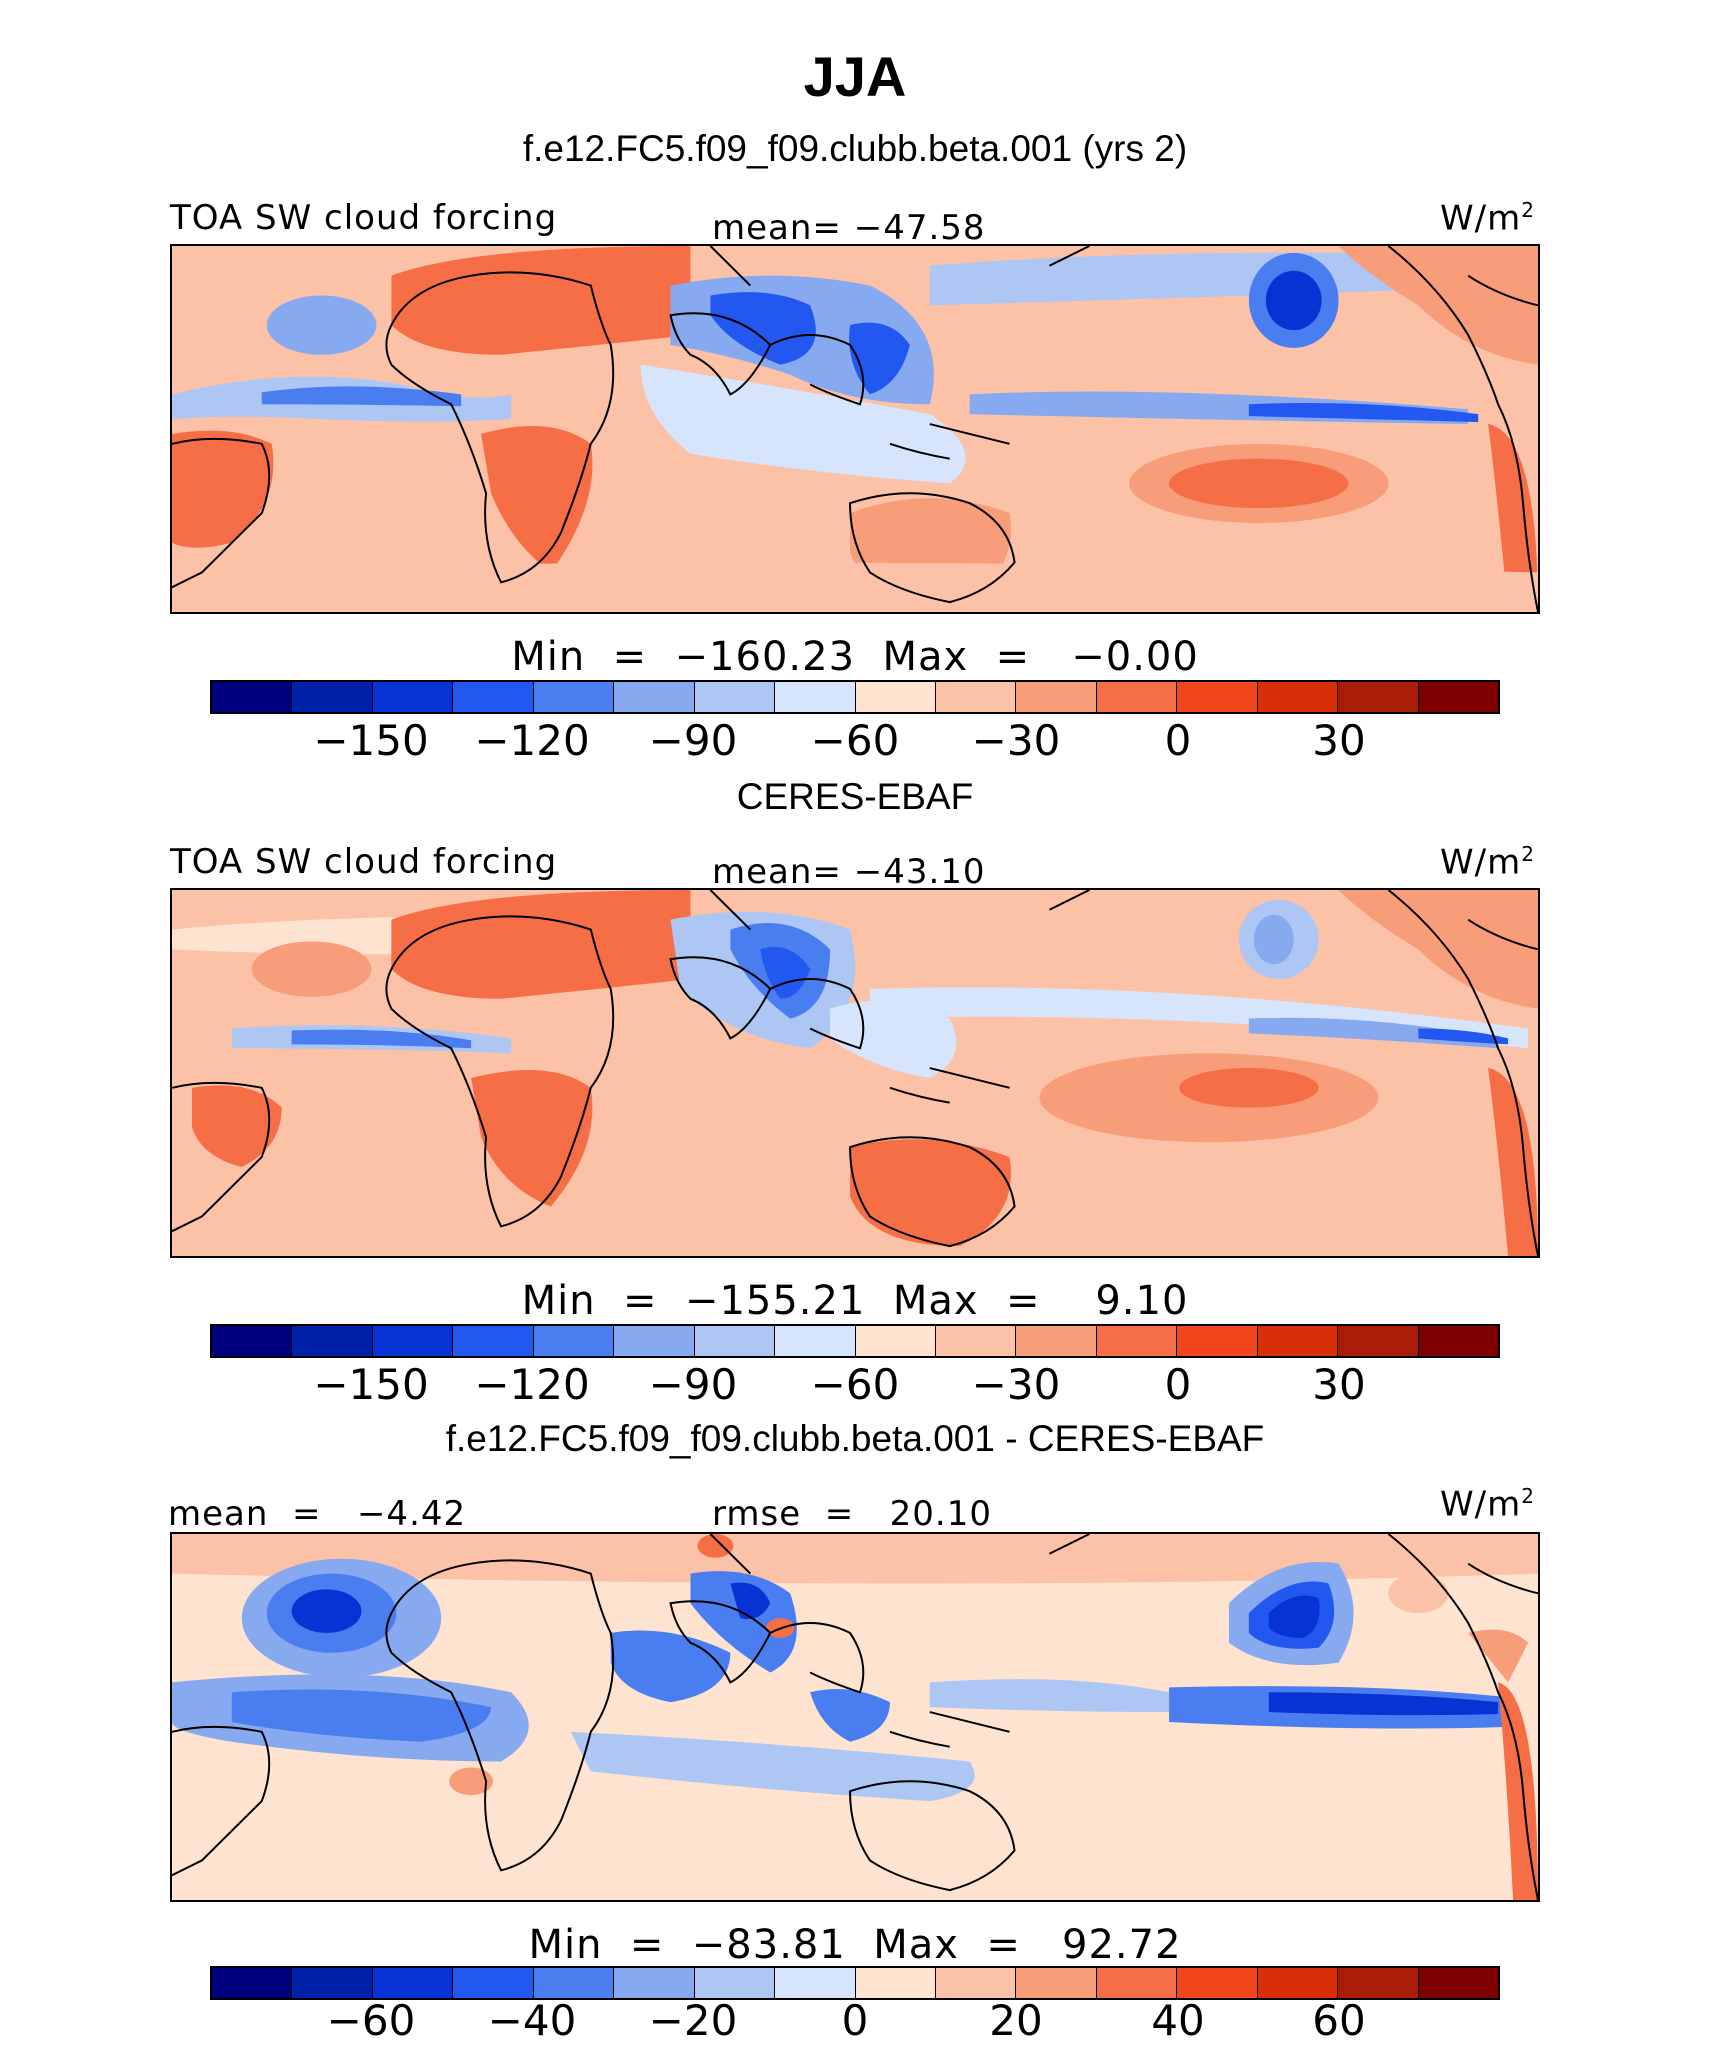  Describe the element at coordinates (532, 2020) in the screenshot. I see `colorbar-tick: −40` at that location.